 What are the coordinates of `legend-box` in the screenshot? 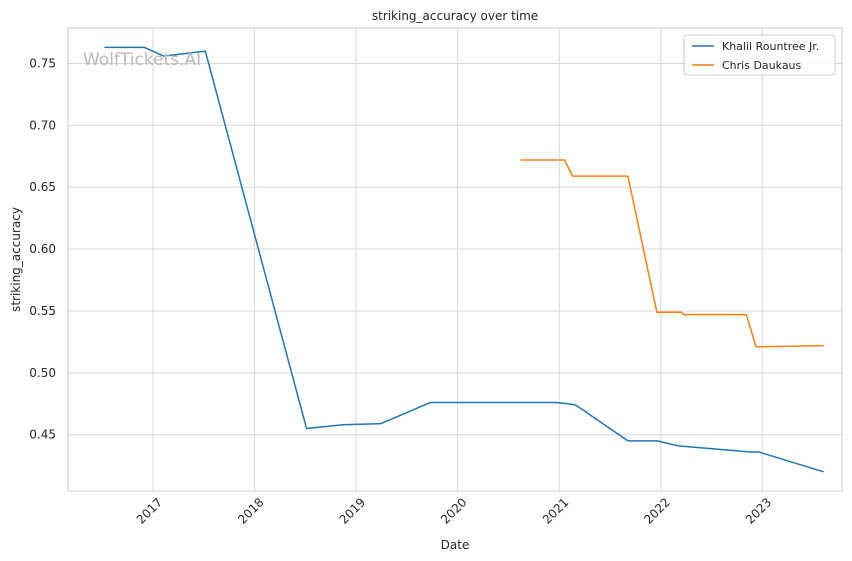 It's located at (759, 55).